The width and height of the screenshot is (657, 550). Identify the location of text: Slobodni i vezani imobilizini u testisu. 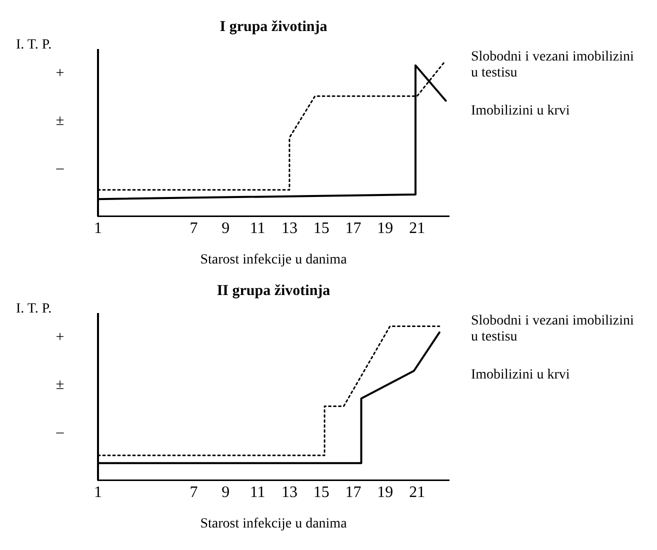
(552, 329).